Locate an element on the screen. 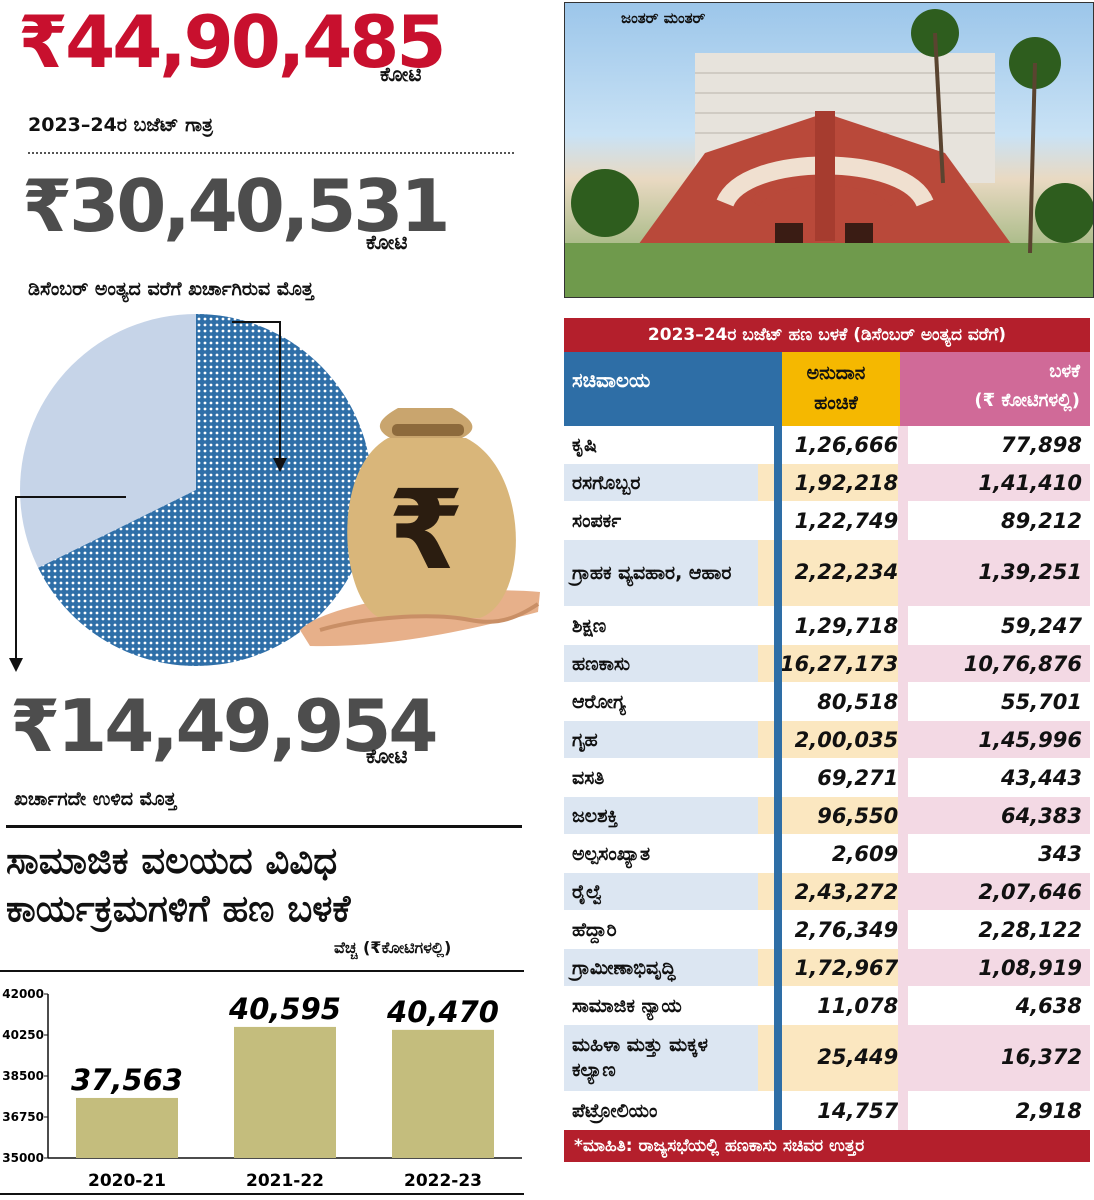 The image size is (1094, 1200). social-title-line1: ಸಾಮಾಜಿಕ ವಲಯದ ವಿವಿಧ is located at coordinates (172, 860).